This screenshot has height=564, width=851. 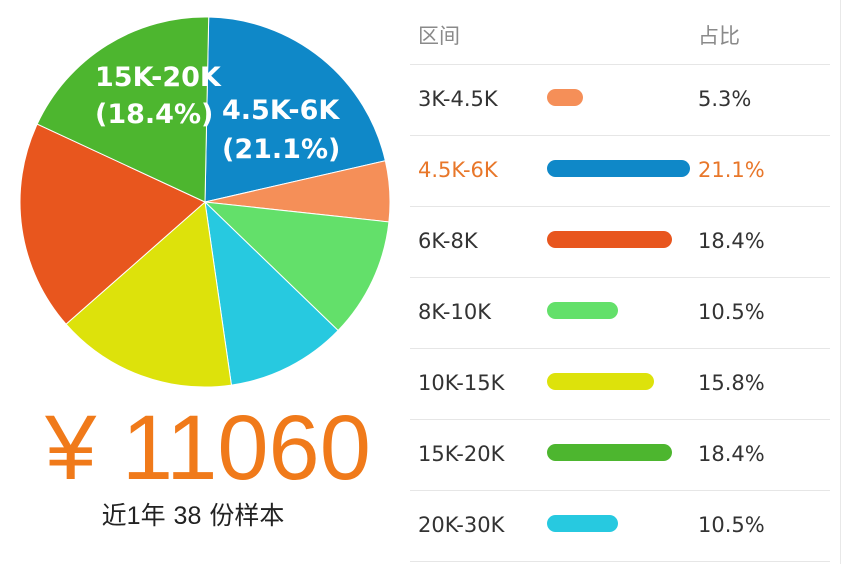 I want to click on period-unit: 年, so click(x=153, y=515).